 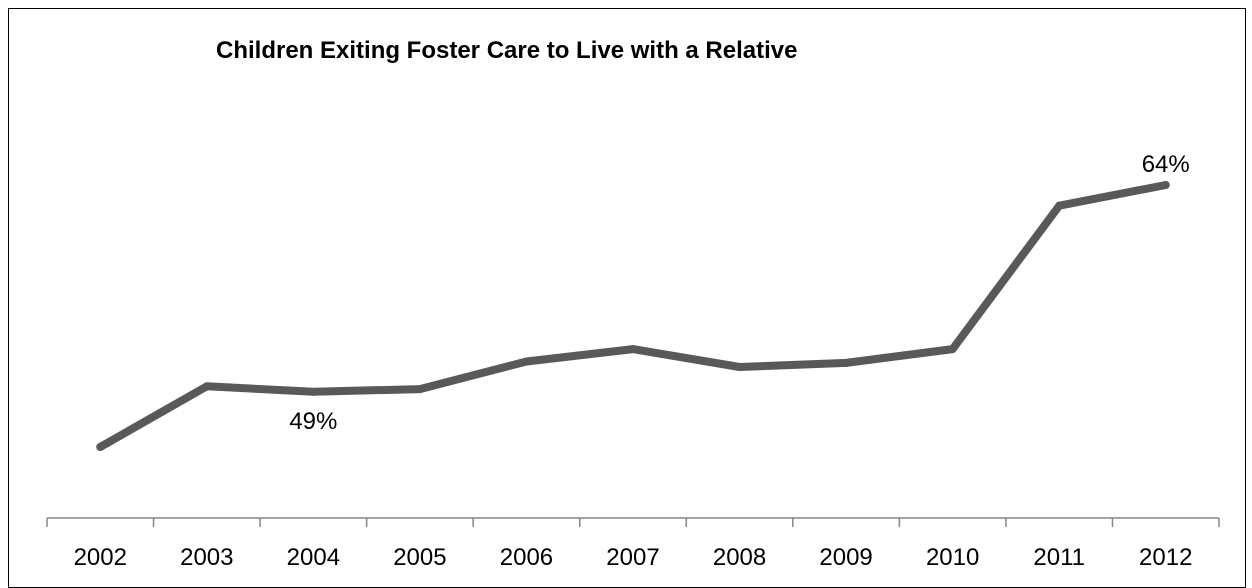 I want to click on x-tick-label-2002: 2002, so click(x=100, y=557).